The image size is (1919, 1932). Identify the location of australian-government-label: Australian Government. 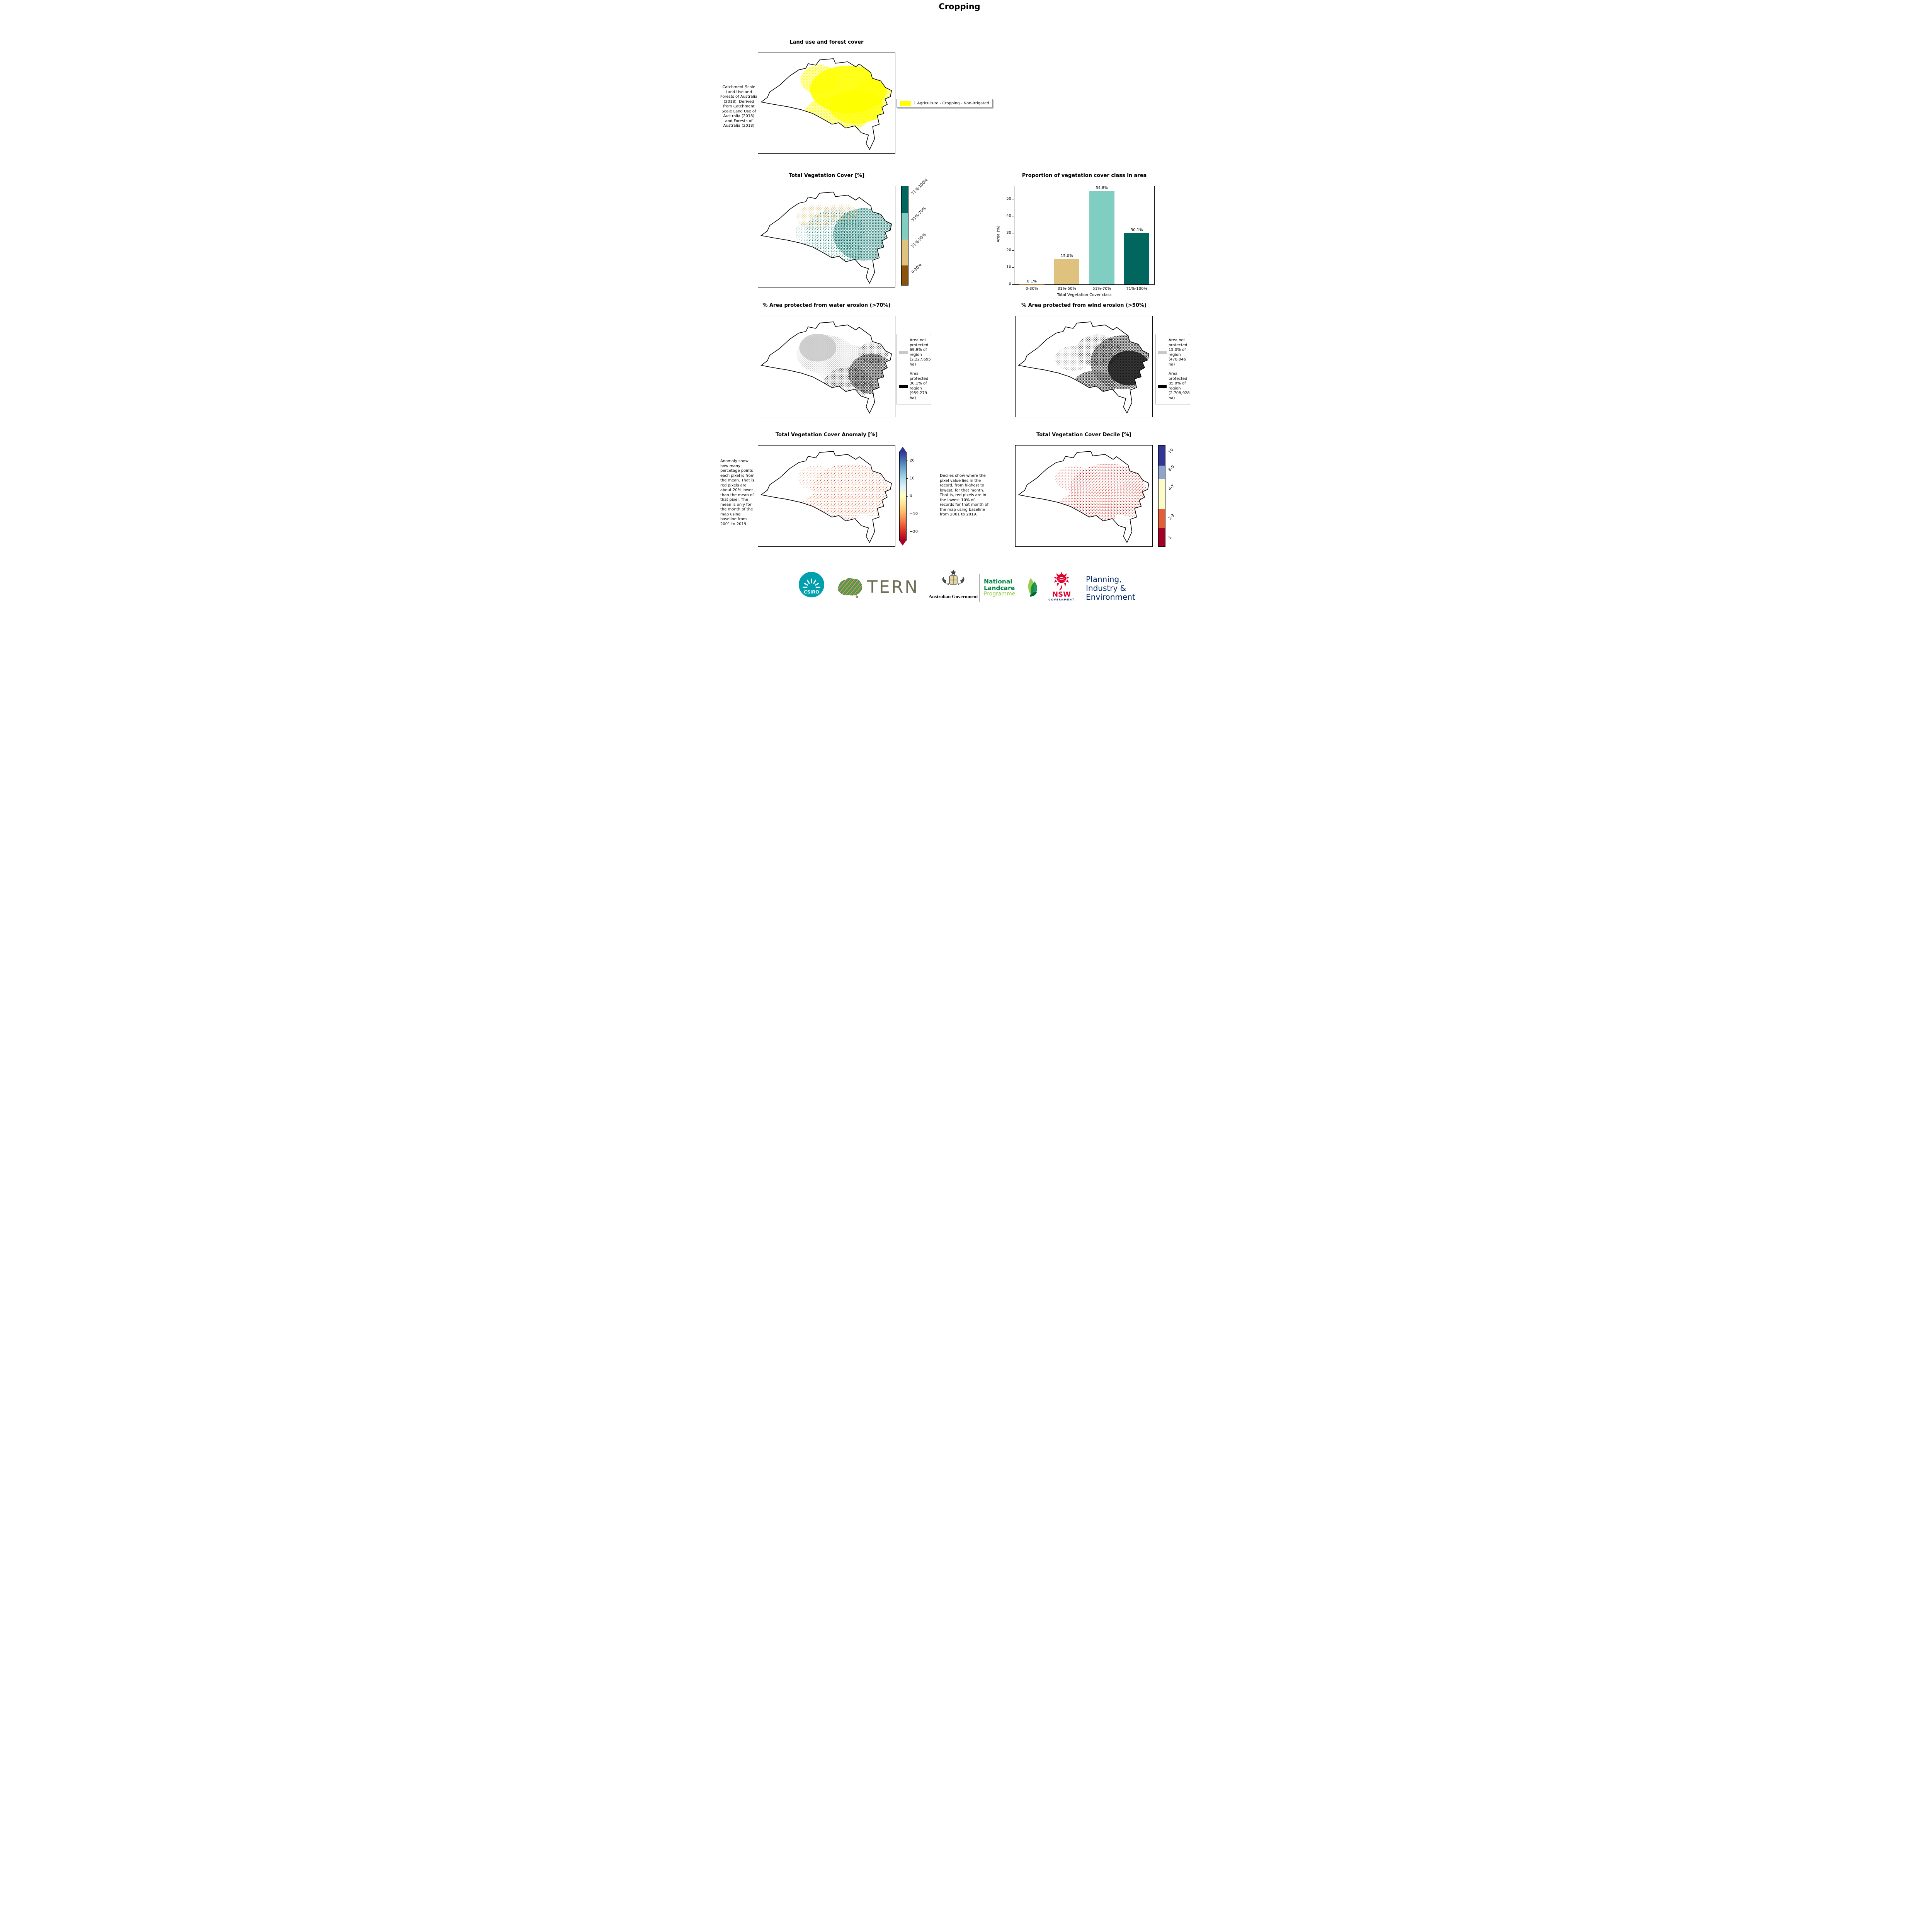
(953, 596).